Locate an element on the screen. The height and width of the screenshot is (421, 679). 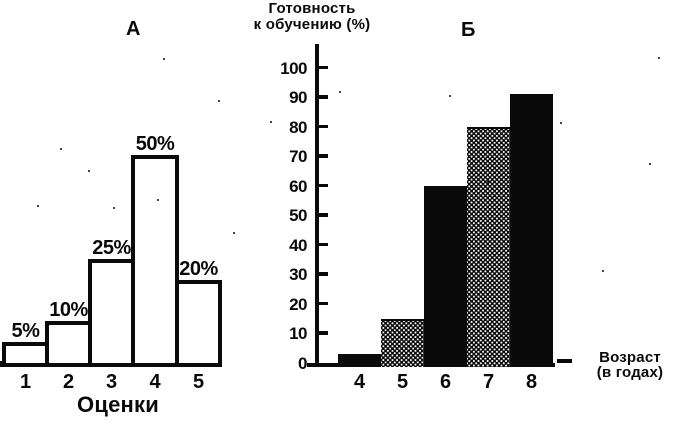
a-x-tick-label-2: 2 is located at coordinates (68, 382).